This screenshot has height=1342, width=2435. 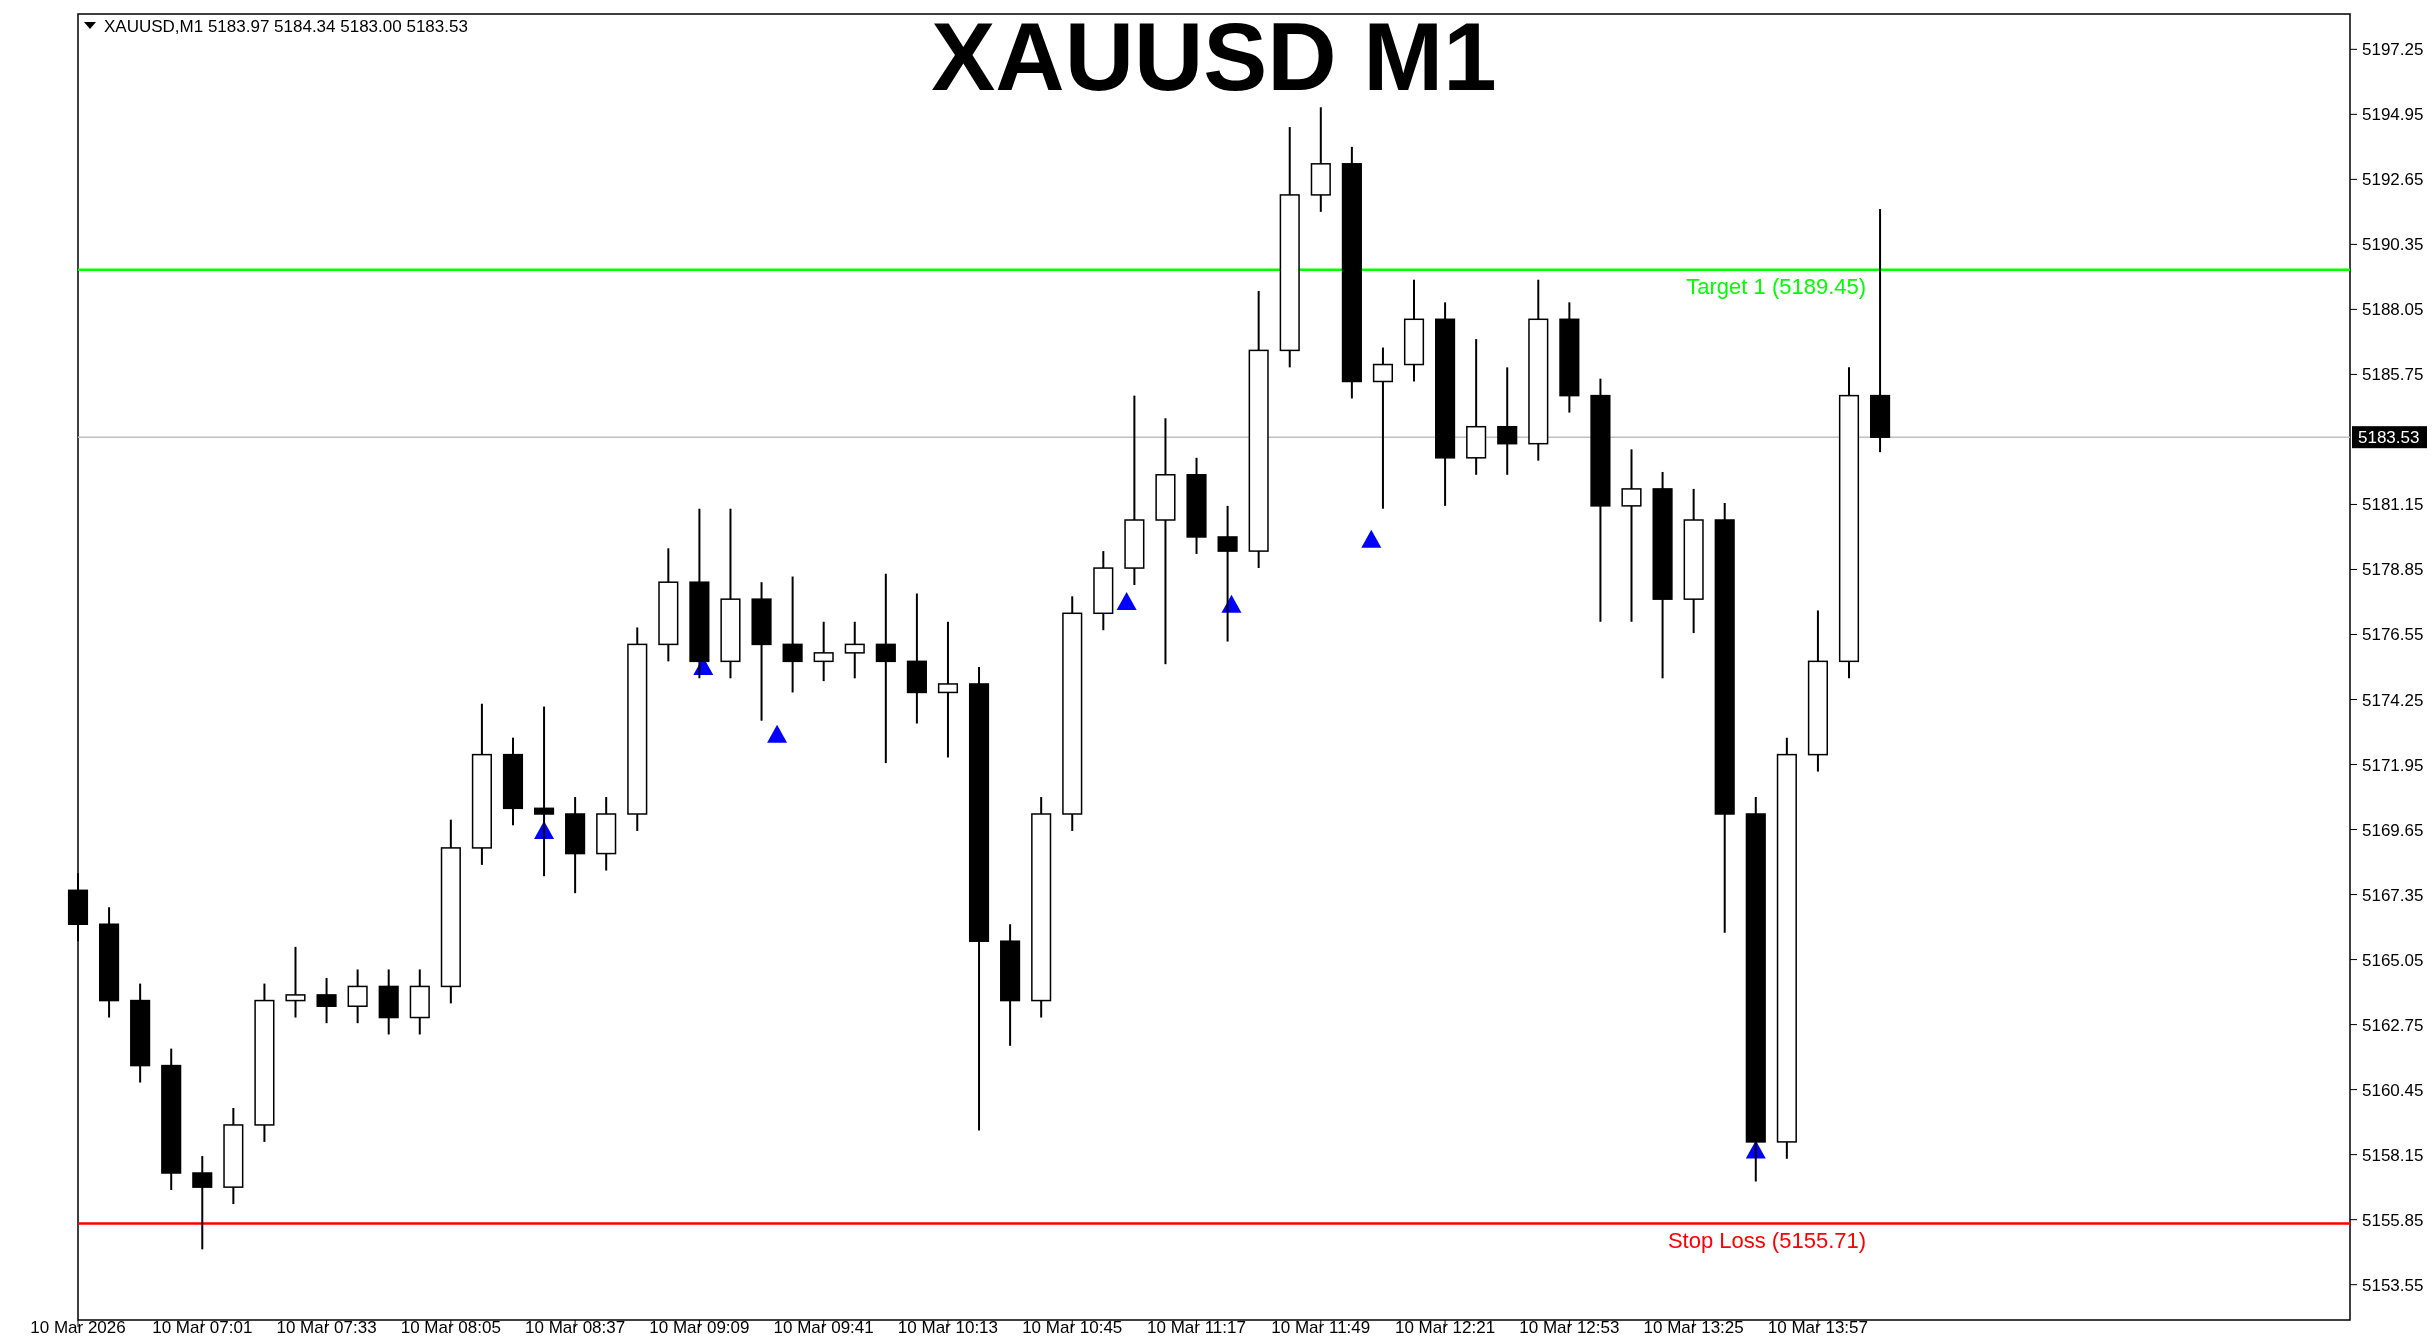 What do you see at coordinates (2393, 505) in the screenshot?
I see `y-tick-label: 5181.15` at bounding box center [2393, 505].